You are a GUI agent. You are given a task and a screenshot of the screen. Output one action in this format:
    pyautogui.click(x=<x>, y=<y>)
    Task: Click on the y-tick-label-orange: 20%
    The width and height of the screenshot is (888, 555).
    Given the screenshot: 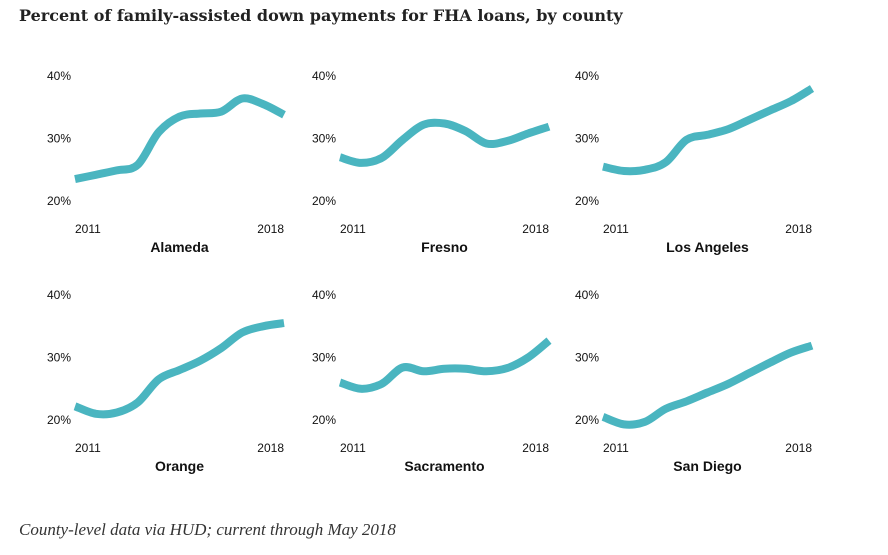 What is the action you would take?
    pyautogui.click(x=59, y=420)
    